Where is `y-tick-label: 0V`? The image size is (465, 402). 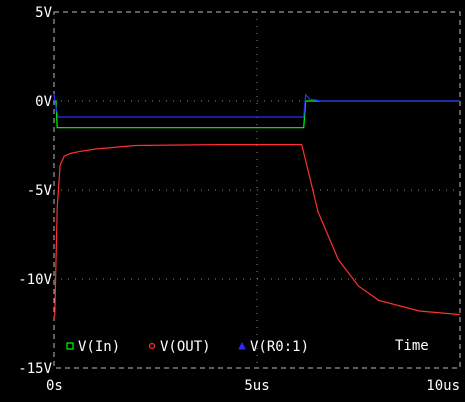 y-tick-label: 0V is located at coordinates (43, 102).